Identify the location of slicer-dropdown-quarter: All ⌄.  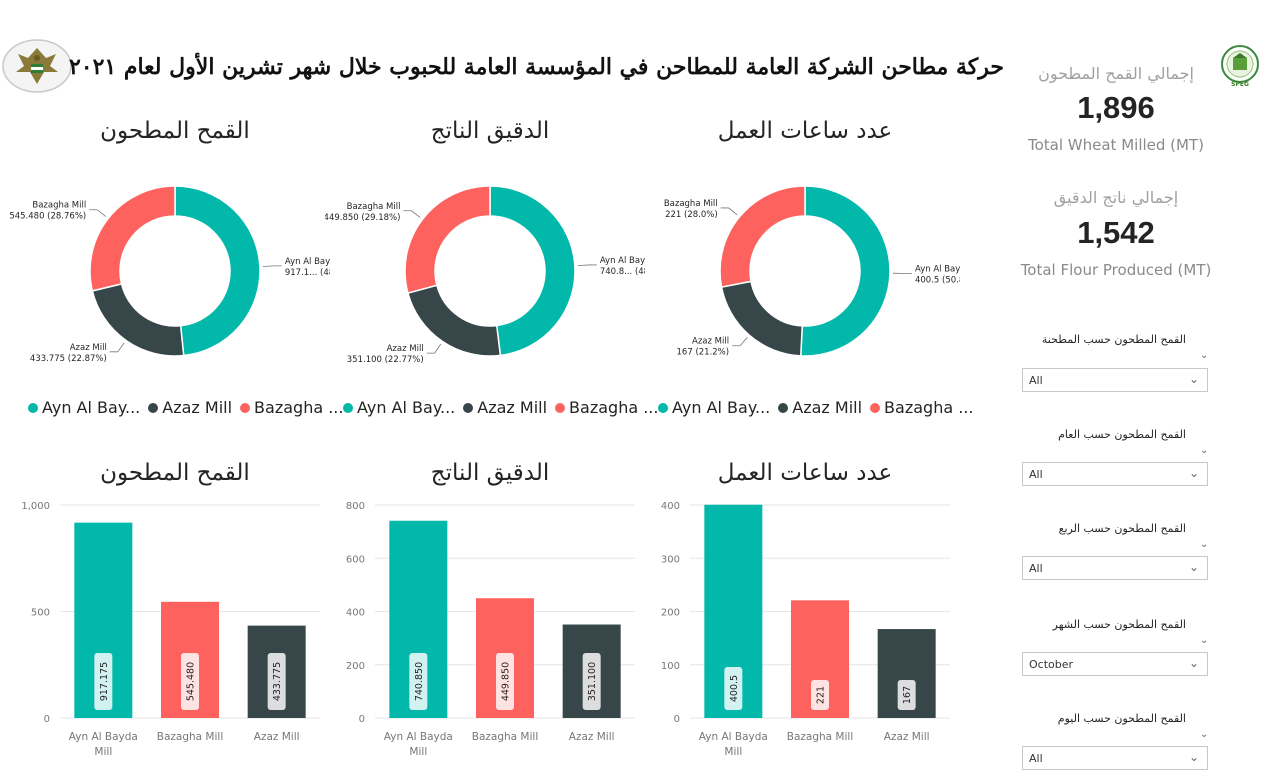
(1115, 568).